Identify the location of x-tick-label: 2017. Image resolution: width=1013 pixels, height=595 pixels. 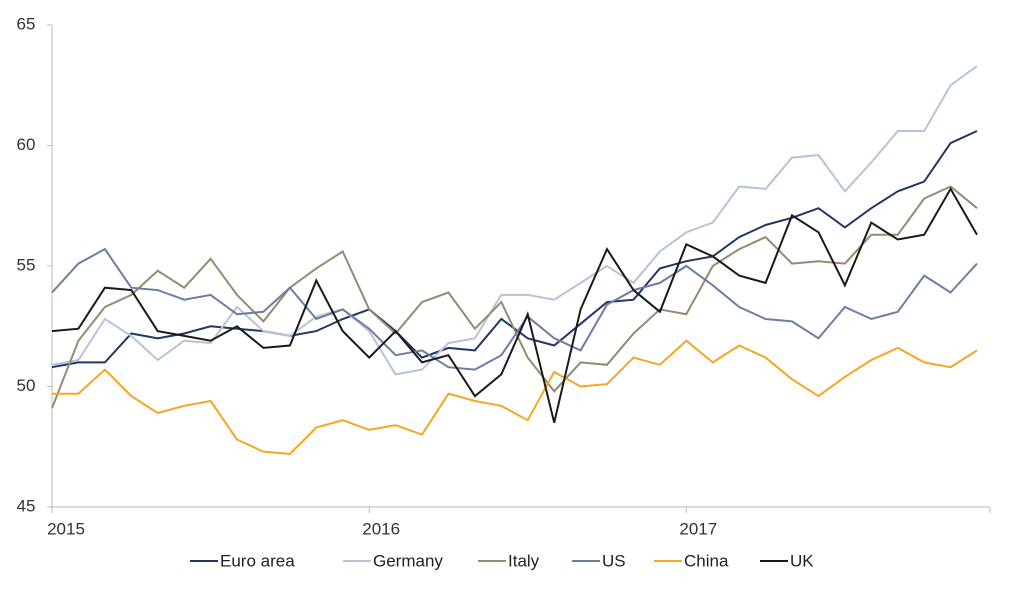
(698, 528).